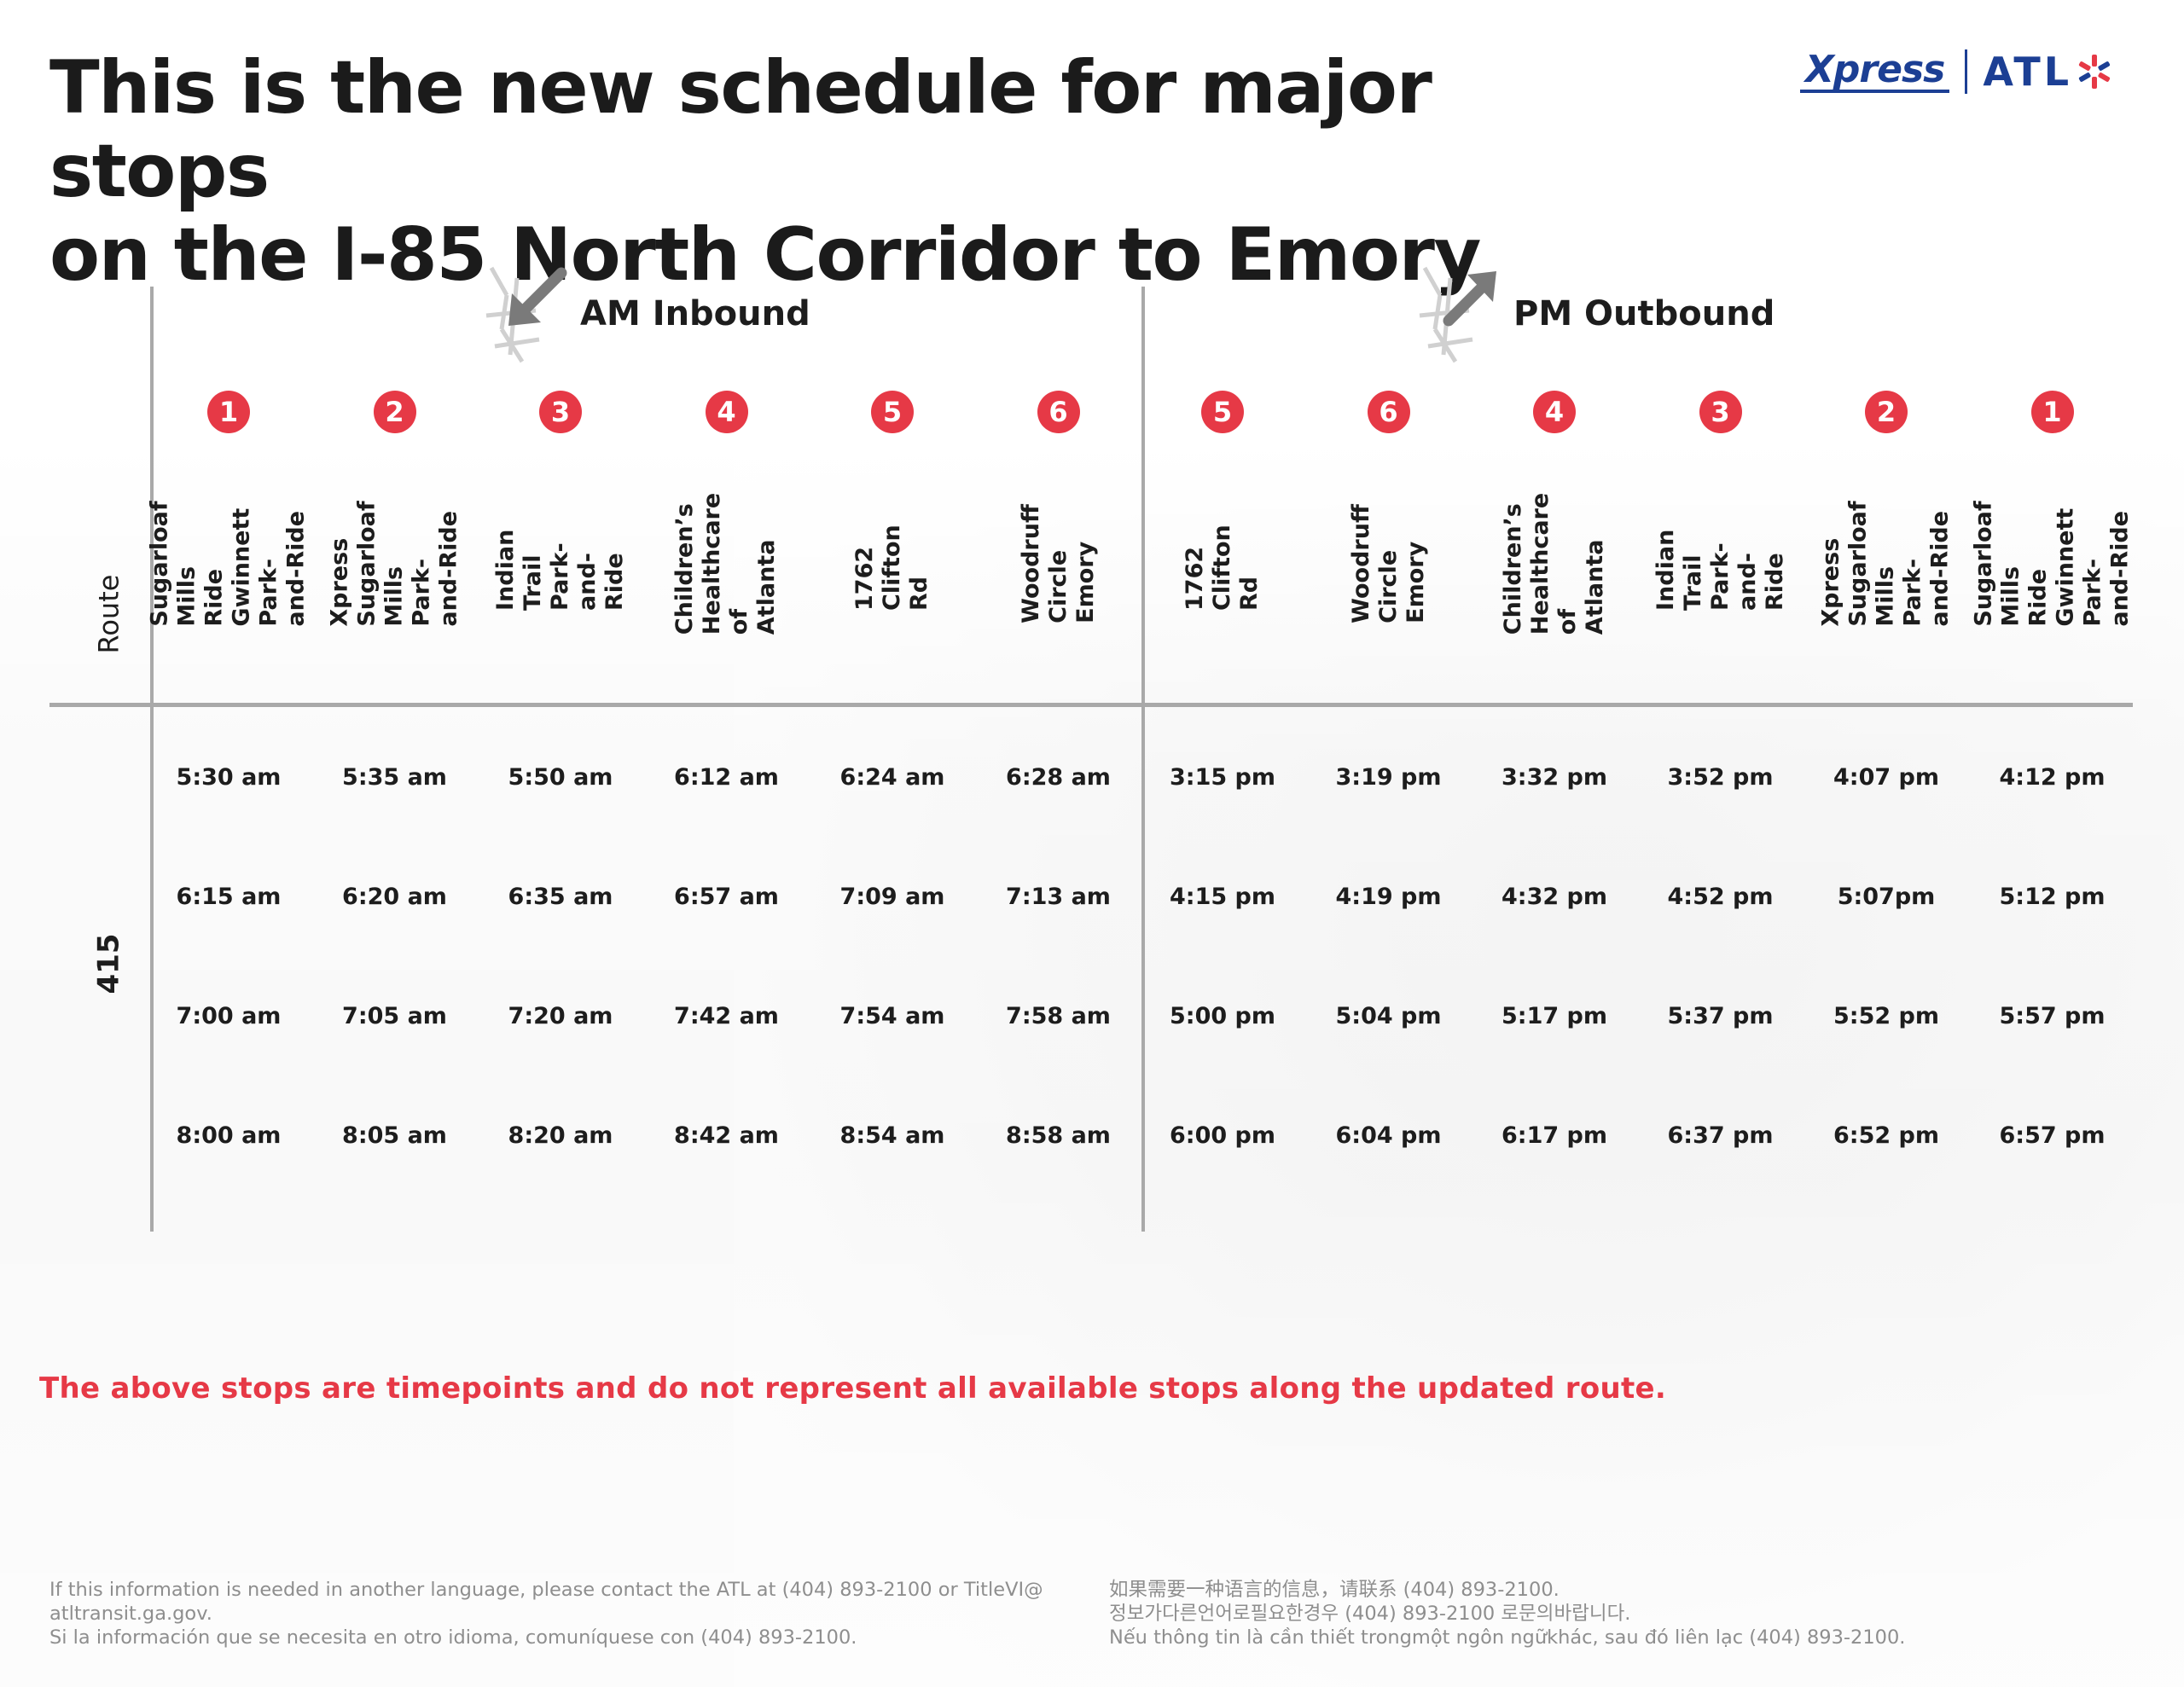 The image size is (2184, 1687). Describe the element at coordinates (561, 1016) in the screenshot. I see `am-time-cell: 7:20 am` at that location.